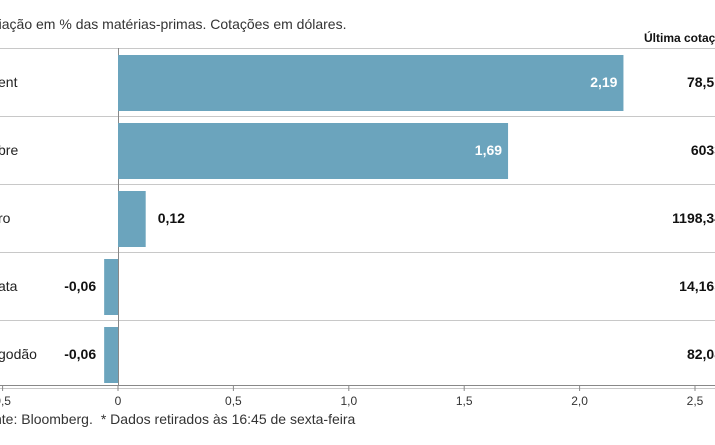 The image size is (715, 445). Describe the element at coordinates (9, 286) in the screenshot. I see `category-label: ata` at that location.